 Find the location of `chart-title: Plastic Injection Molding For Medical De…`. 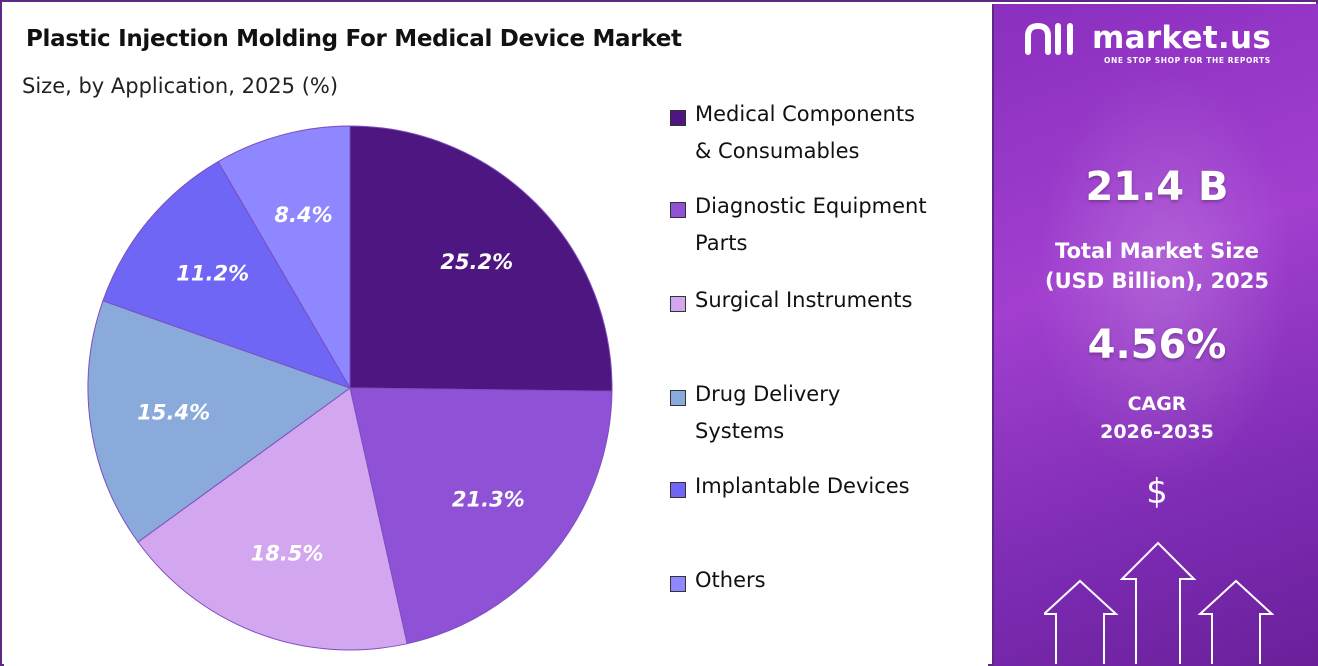

chart-title: Plastic Injection Molding For Medical De… is located at coordinates (354, 39).